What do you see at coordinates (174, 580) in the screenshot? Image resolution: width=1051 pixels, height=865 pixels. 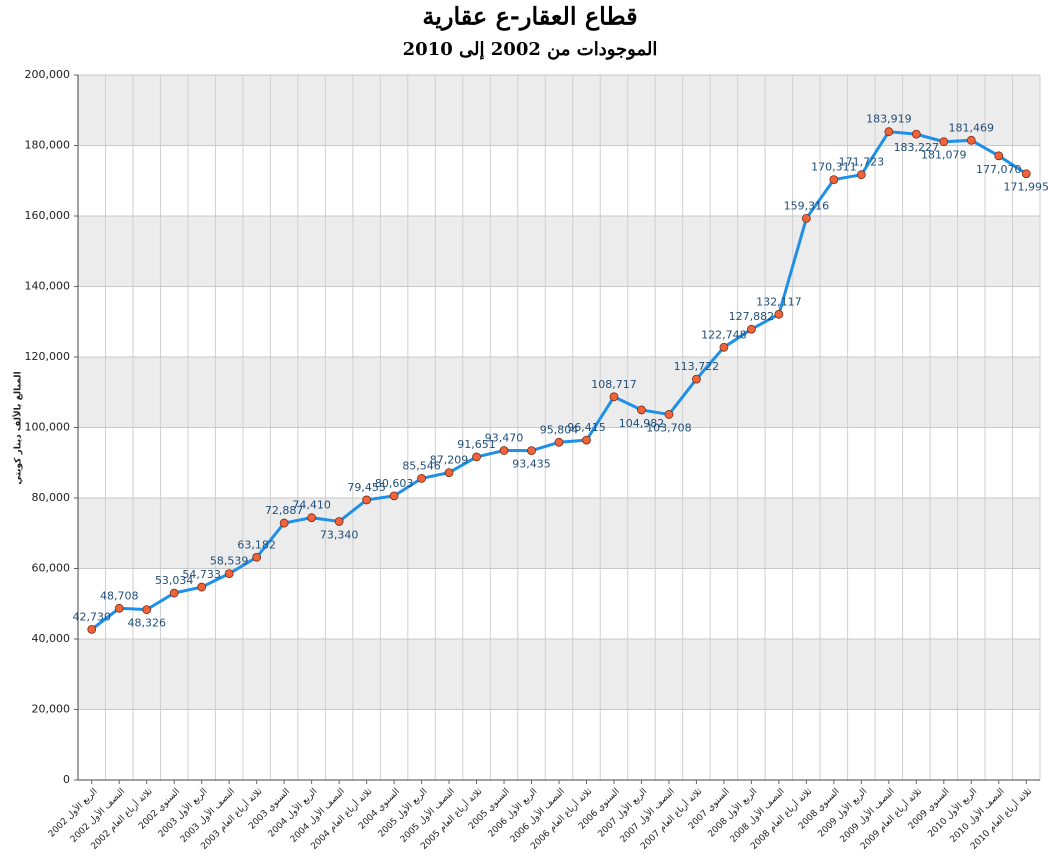 I see `data-label: 53,034` at bounding box center [174, 580].